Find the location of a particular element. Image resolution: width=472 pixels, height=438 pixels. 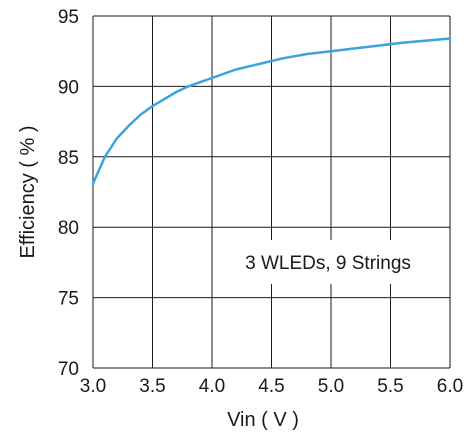

annotation-label: 3 WLEDs, 9 Strings is located at coordinates (328, 263).